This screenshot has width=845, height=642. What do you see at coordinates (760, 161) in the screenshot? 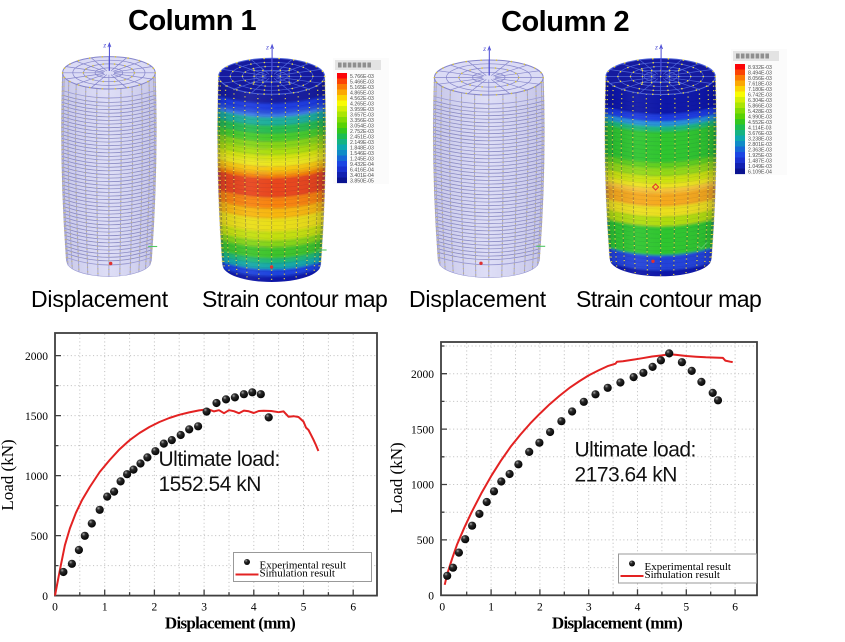
I see `svg-text: 1.487E-03` at bounding box center [760, 161].